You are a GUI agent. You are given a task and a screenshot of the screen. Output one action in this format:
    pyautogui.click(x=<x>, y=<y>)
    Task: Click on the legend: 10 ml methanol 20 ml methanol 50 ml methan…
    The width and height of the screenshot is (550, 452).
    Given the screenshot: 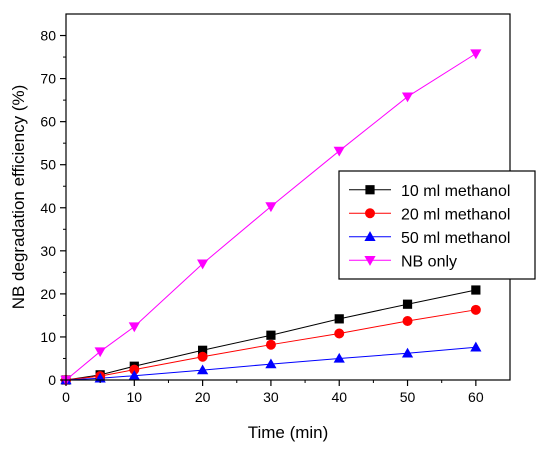 What is the action you would take?
    pyautogui.click(x=437, y=225)
    